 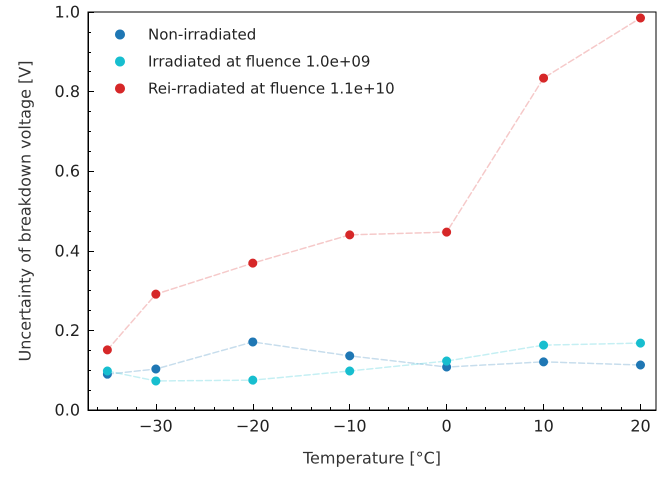 What do you see at coordinates (349, 426) in the screenshot?
I see `x-tick-label: −10` at bounding box center [349, 426].